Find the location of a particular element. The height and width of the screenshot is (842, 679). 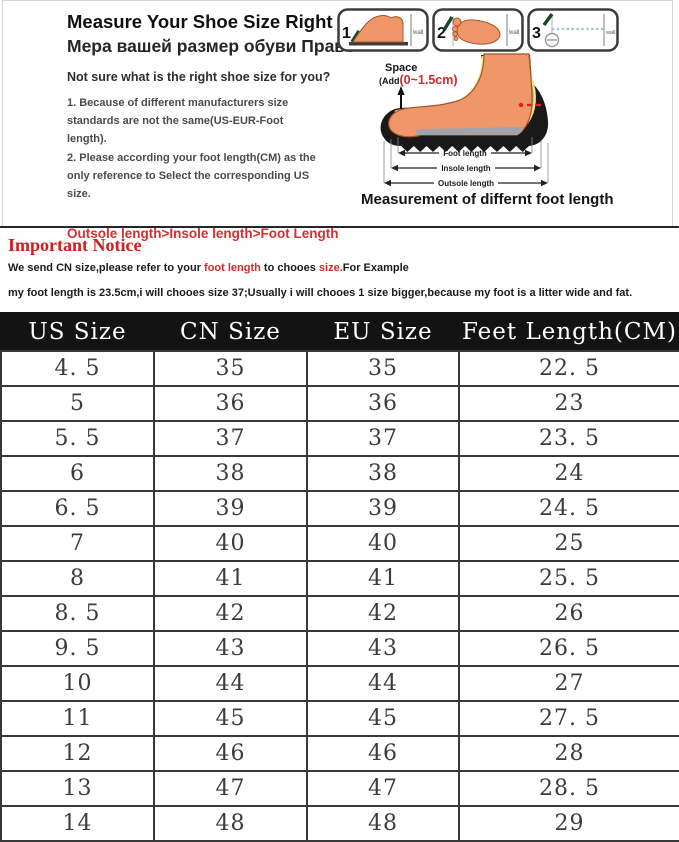

table-cell: 24. 5 is located at coordinates (568, 508).